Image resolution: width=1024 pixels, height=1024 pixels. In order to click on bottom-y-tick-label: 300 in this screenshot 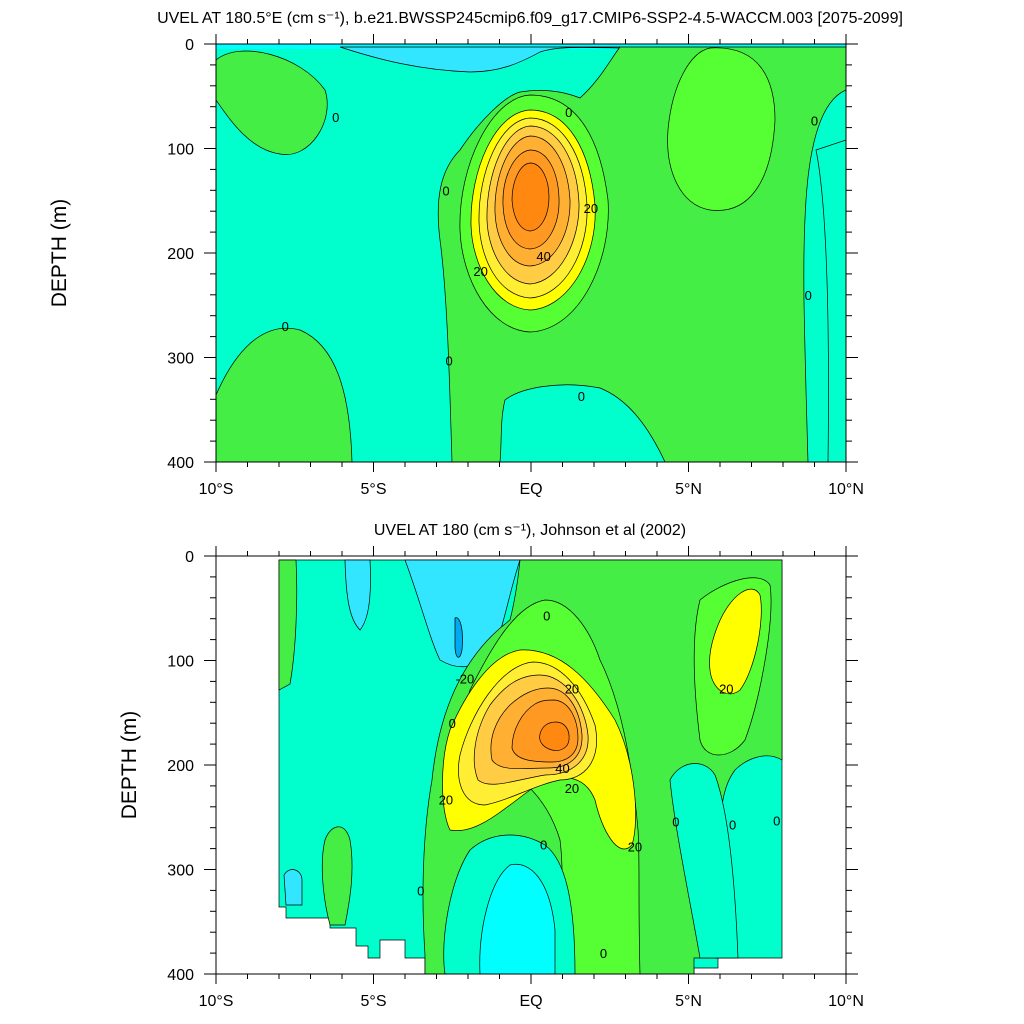, I will do `click(180, 871)`.